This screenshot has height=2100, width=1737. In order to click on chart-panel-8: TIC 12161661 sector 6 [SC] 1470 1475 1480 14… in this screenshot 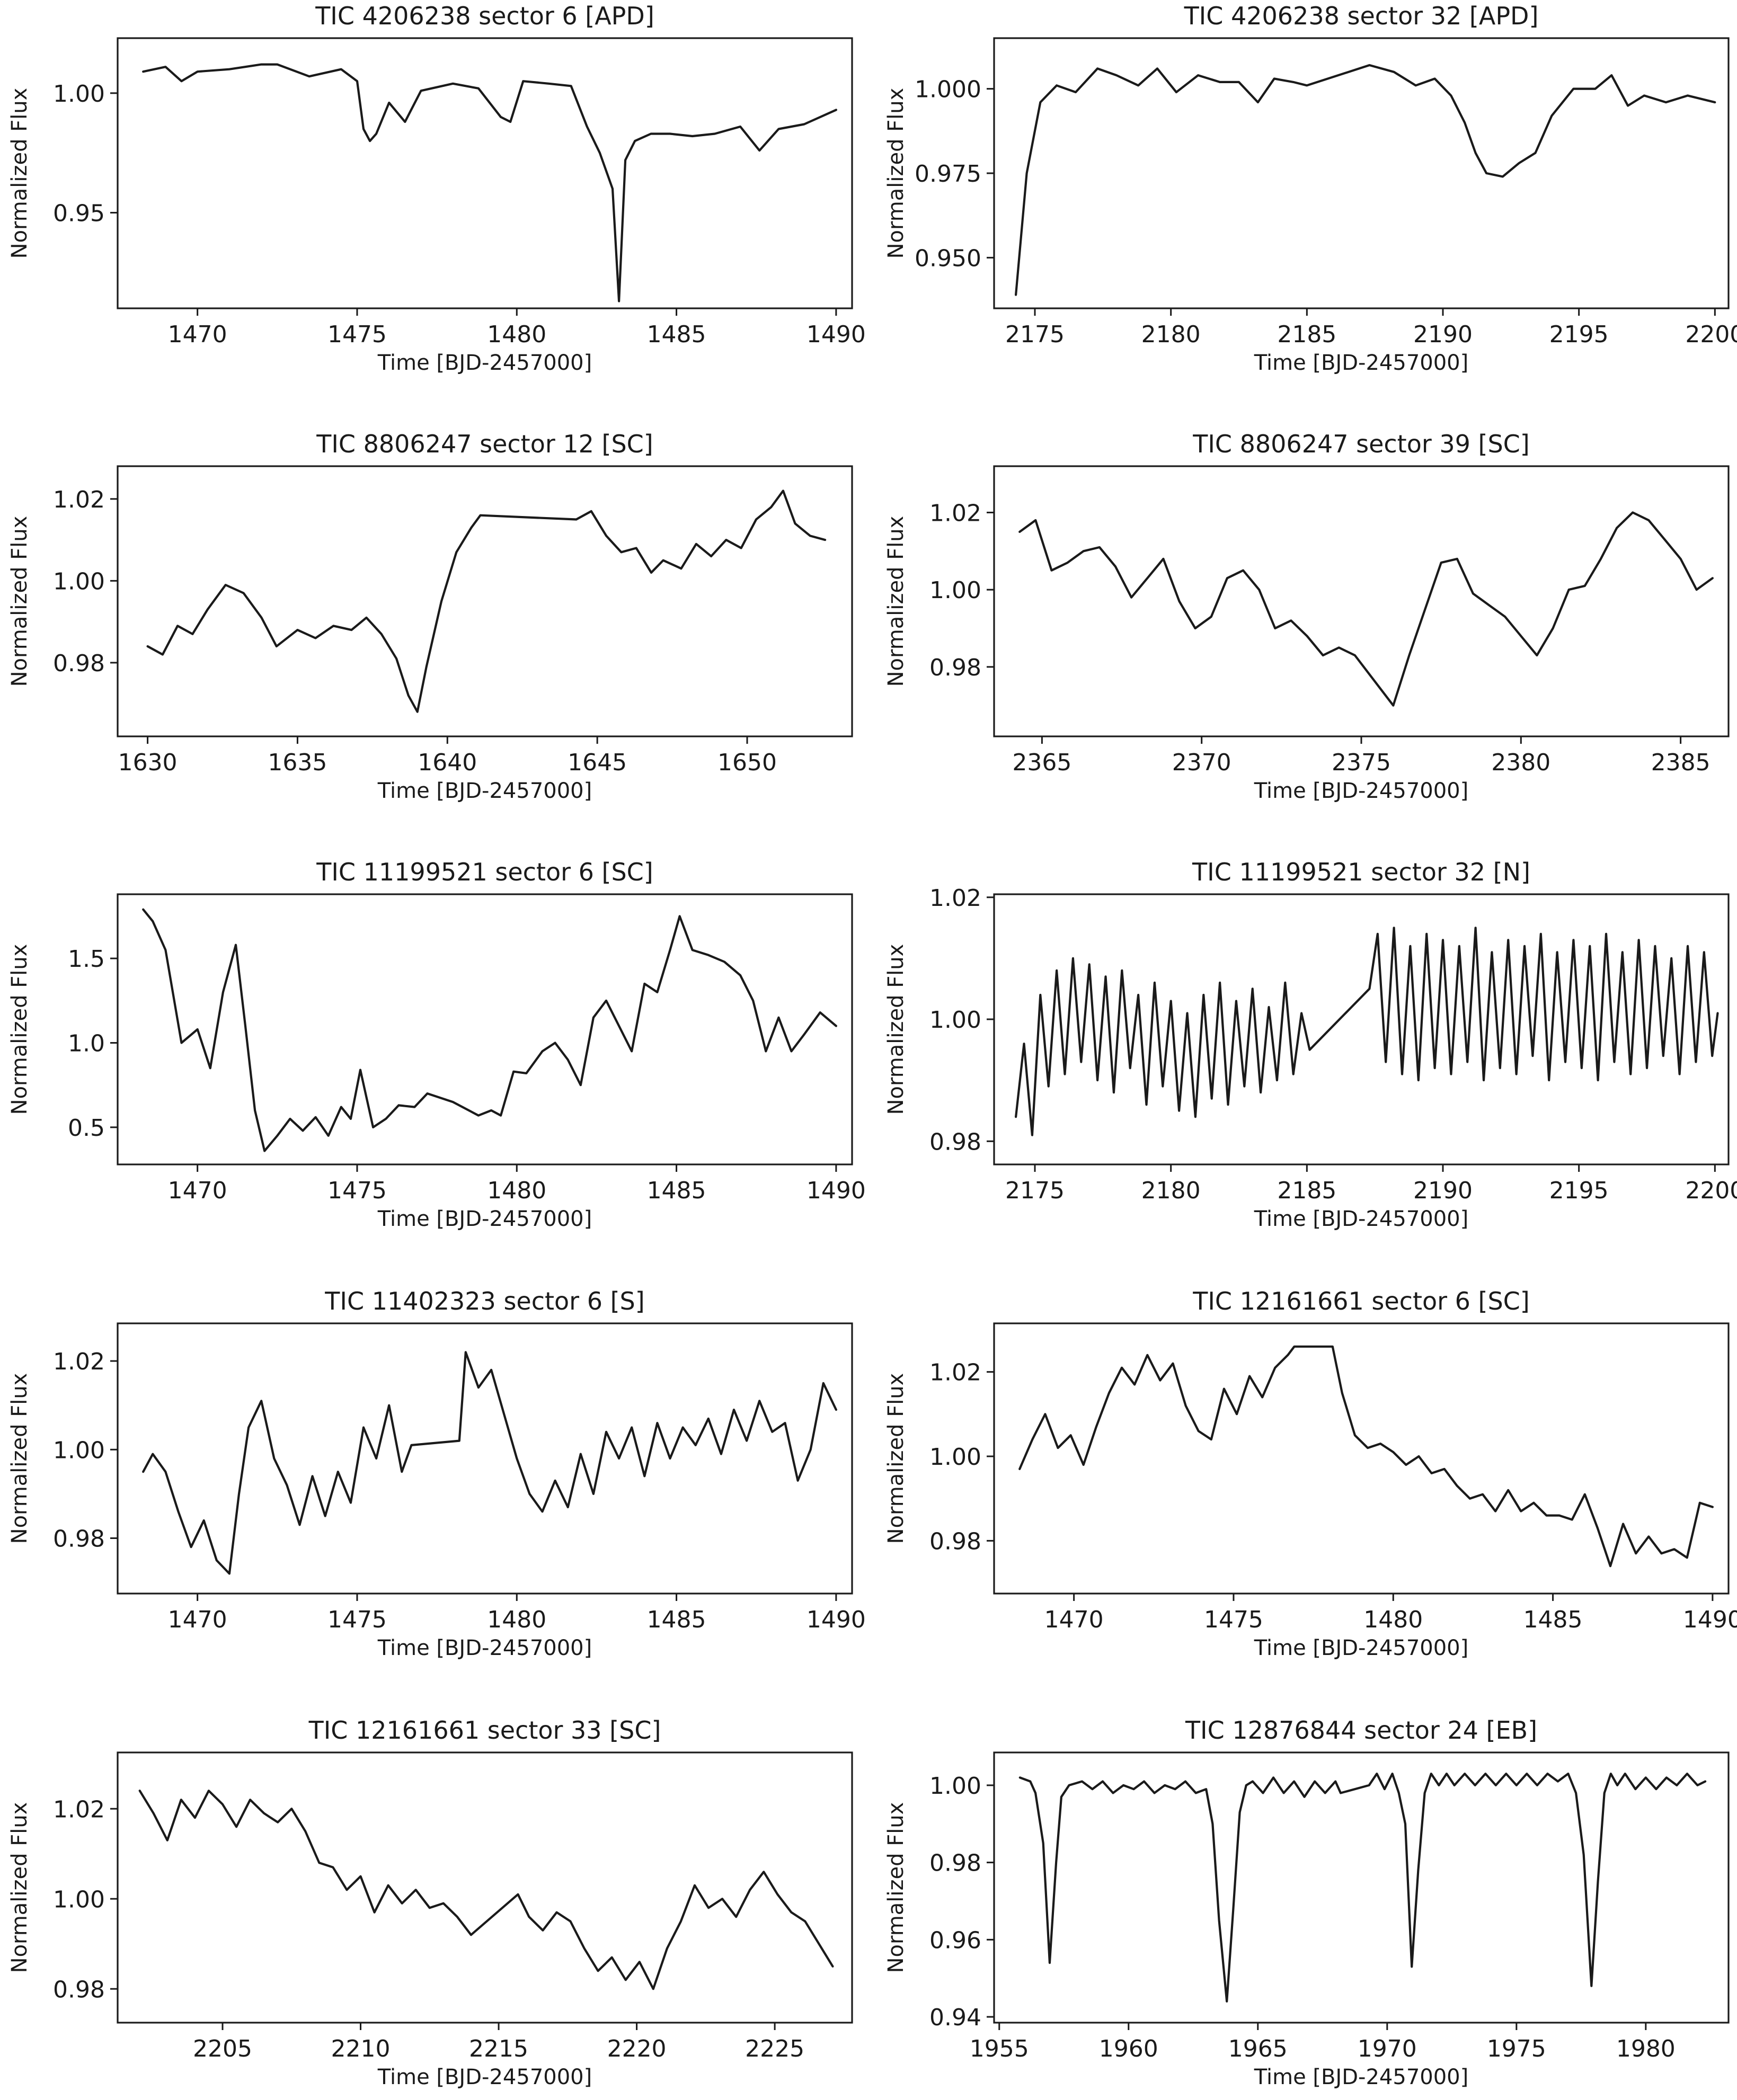, I will do `click(1311, 1473)`.